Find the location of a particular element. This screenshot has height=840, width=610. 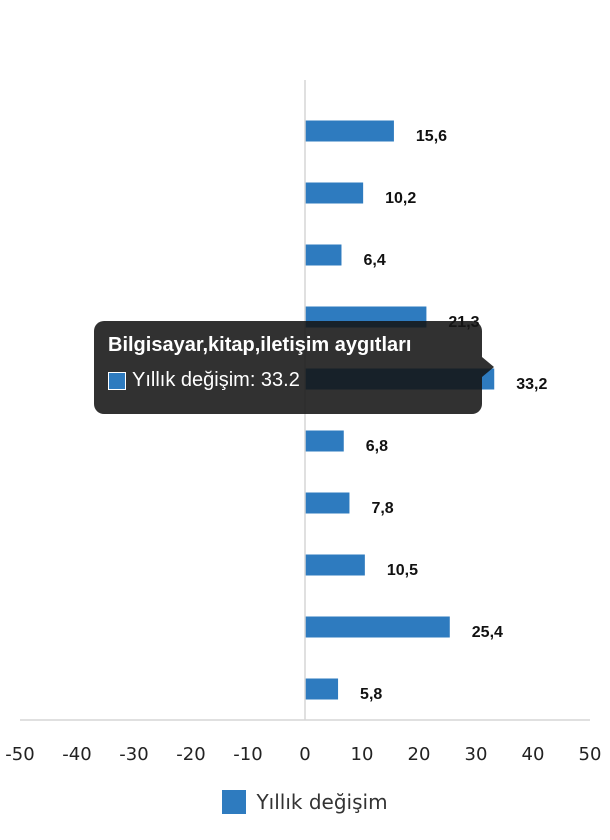

data-label-2: 6,4 is located at coordinates (374, 260).